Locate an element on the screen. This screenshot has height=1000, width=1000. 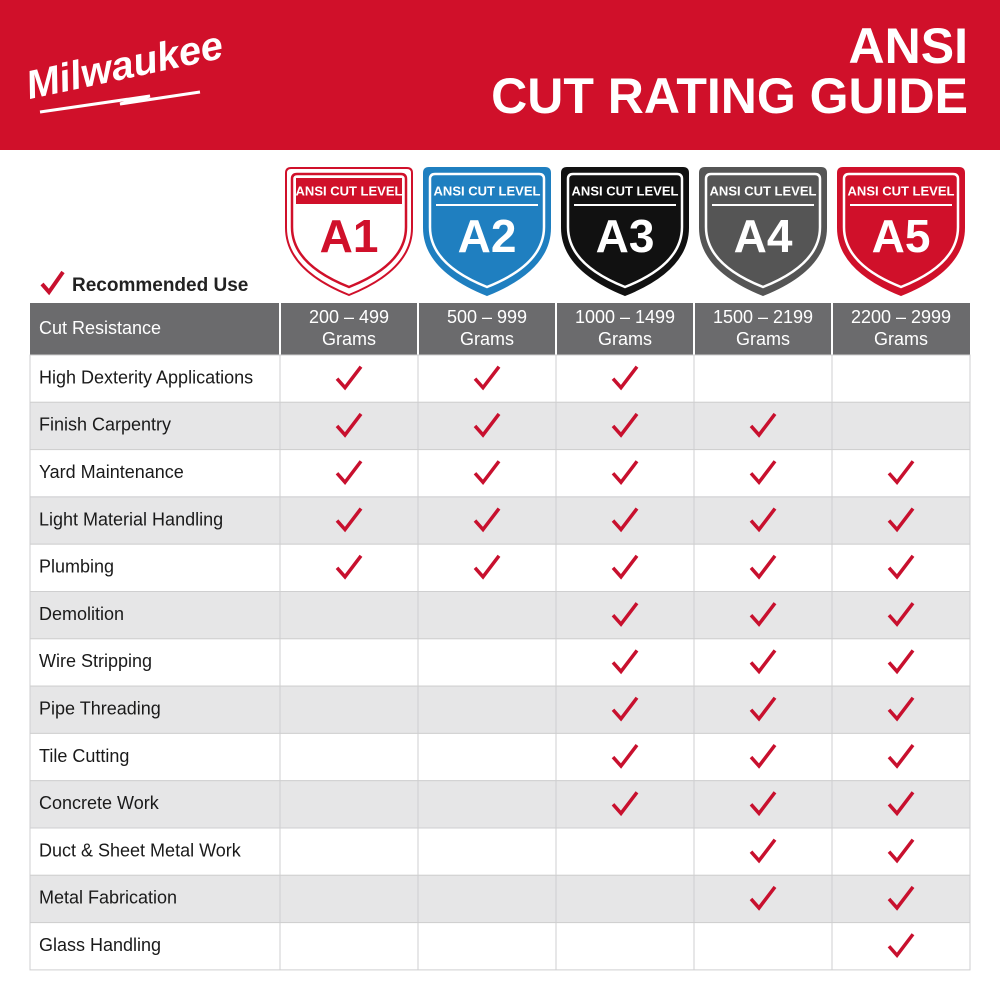
shield: ANSI CUT LEVEL A3 is located at coordinates (625, 232).